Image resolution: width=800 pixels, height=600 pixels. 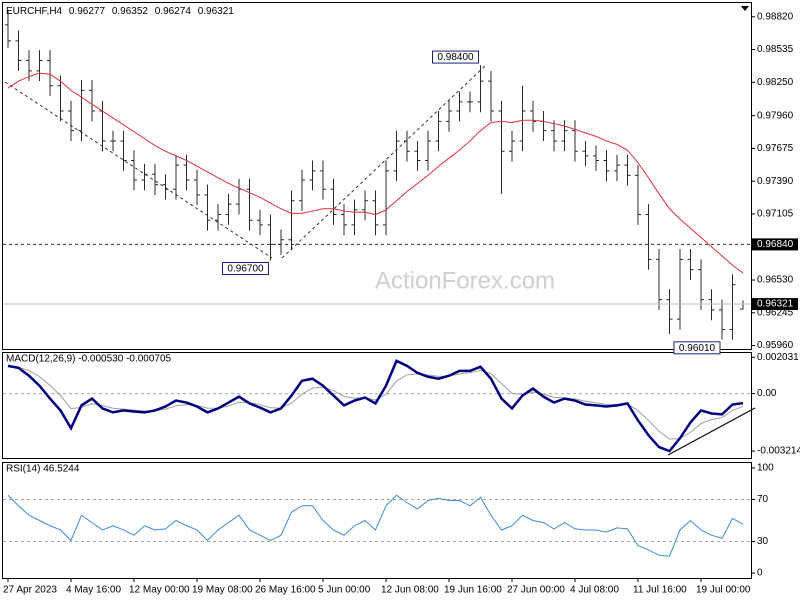 I want to click on y-tick-label: 0.98535, so click(x=775, y=49).